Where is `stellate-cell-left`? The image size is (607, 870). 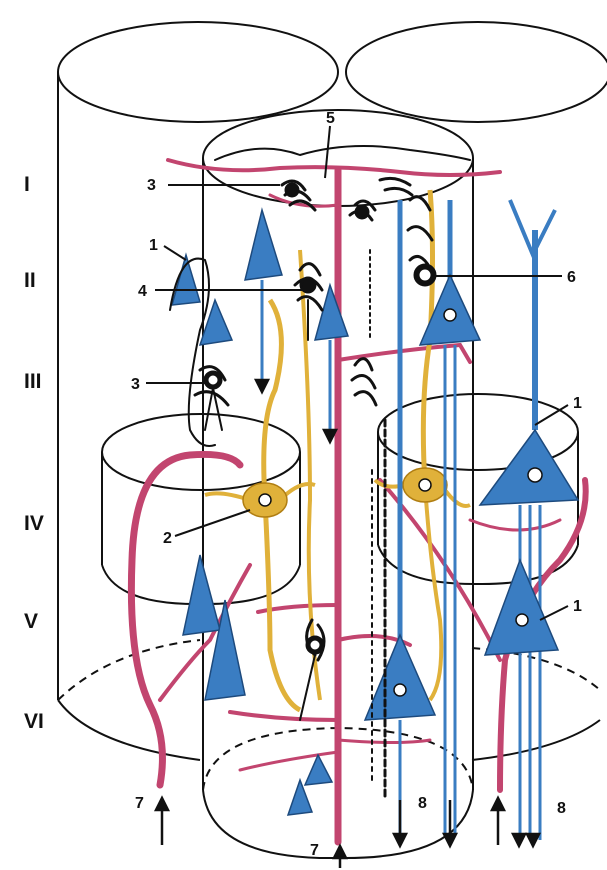
stellate-cell-left is located at coordinates (263, 481).